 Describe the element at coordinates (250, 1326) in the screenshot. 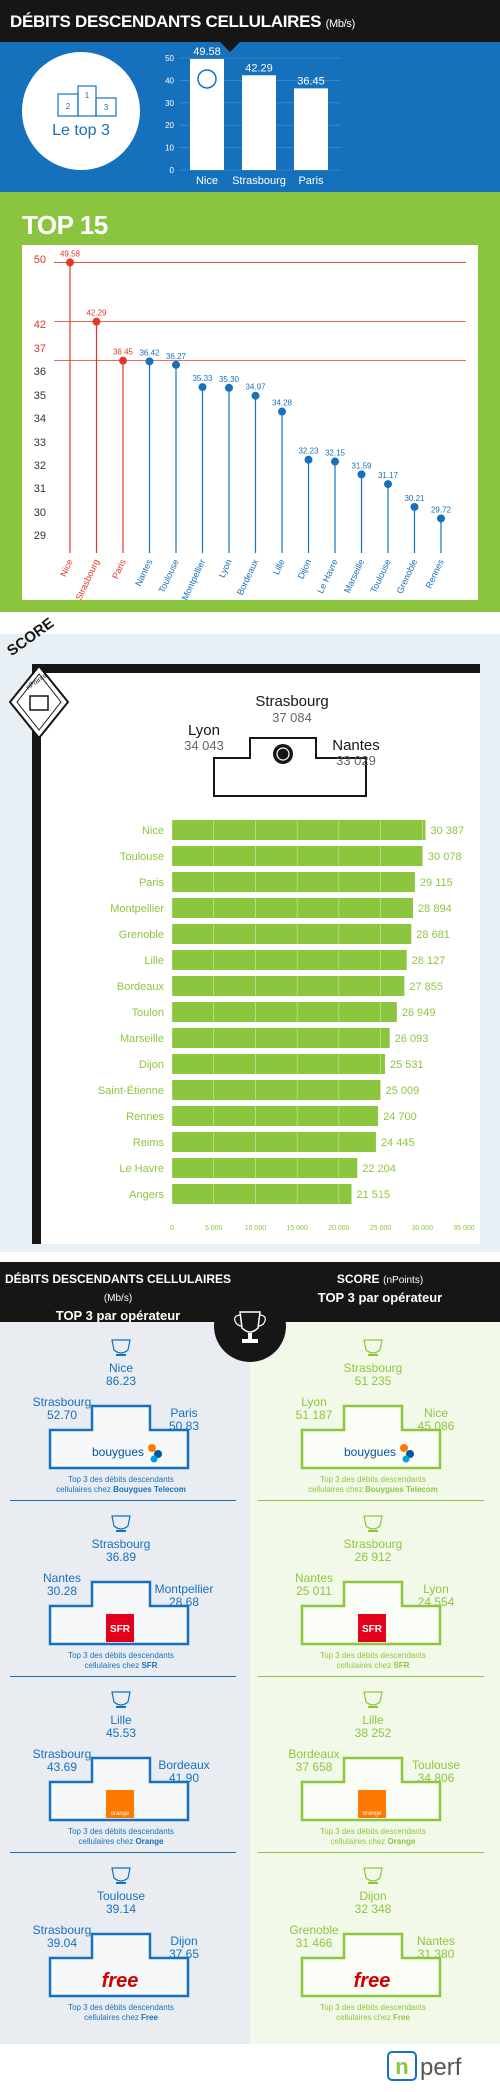

I see `trophy-badge` at that location.